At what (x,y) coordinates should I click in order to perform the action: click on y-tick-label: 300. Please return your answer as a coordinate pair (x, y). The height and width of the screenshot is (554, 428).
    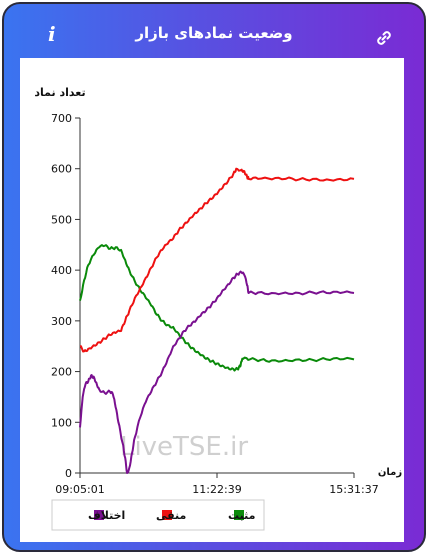
    Looking at the image, I should click on (61, 321).